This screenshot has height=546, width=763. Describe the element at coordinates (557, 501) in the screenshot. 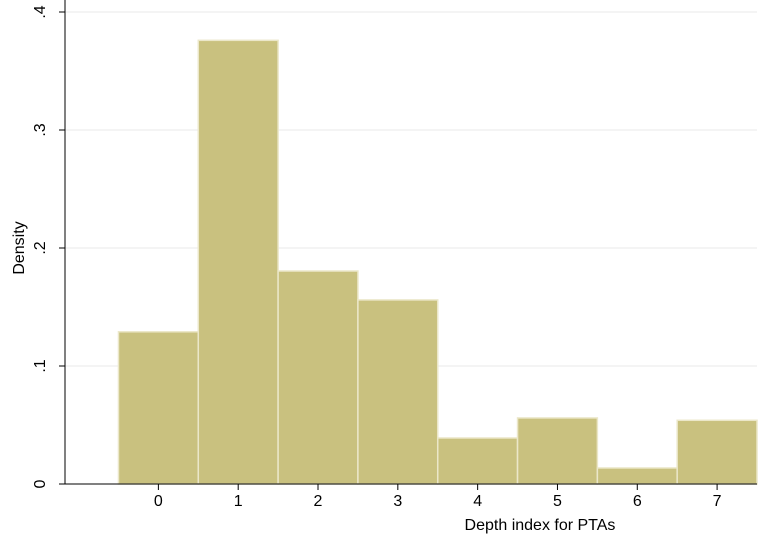

I see `x-tick-label: 5` at that location.